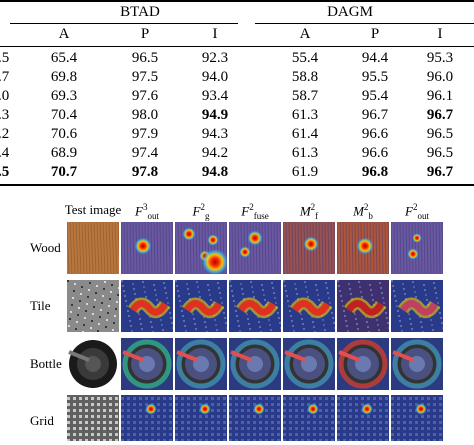 This screenshot has height=445, width=474. I want to click on table-cell: 68.9, so click(64, 153).